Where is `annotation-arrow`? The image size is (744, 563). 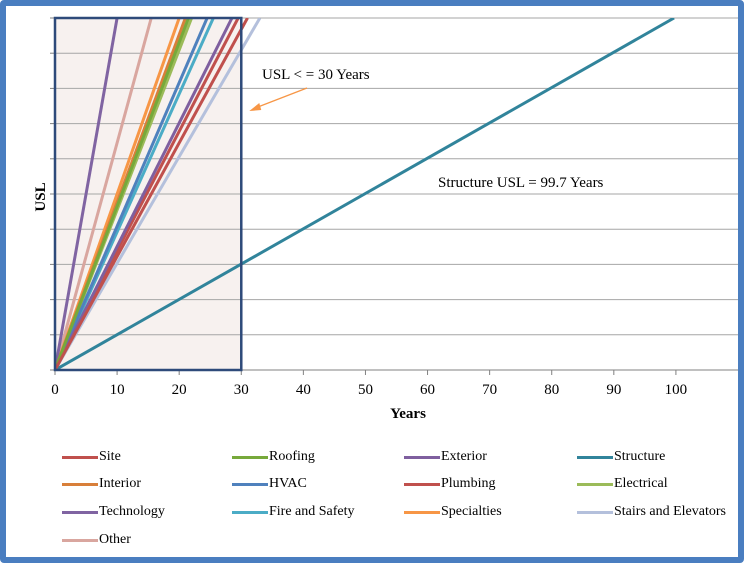 annotation-arrow is located at coordinates (281, 98).